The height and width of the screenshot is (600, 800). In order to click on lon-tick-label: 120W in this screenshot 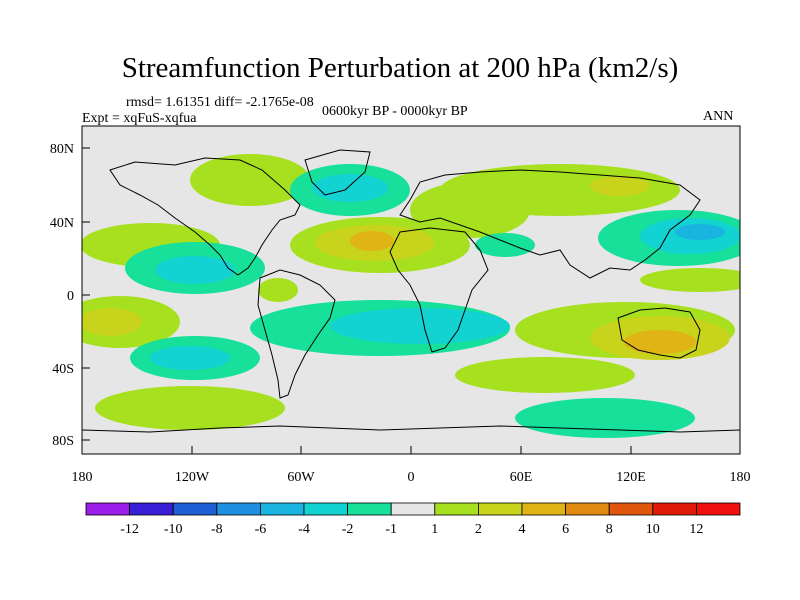, I will do `click(192, 477)`.